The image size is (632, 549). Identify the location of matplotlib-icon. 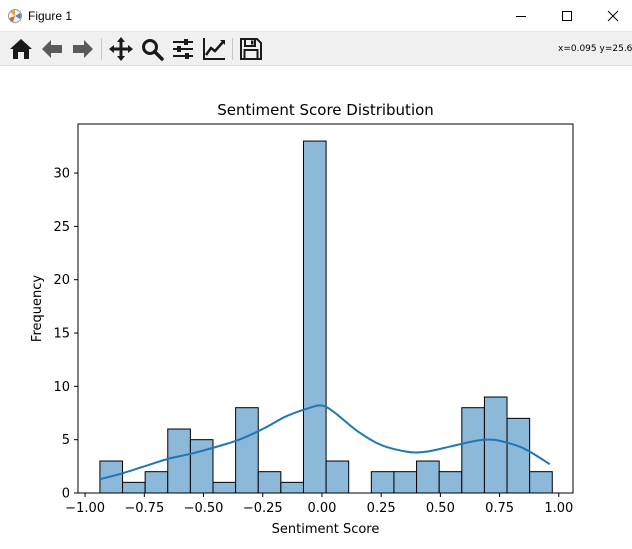
(15, 16).